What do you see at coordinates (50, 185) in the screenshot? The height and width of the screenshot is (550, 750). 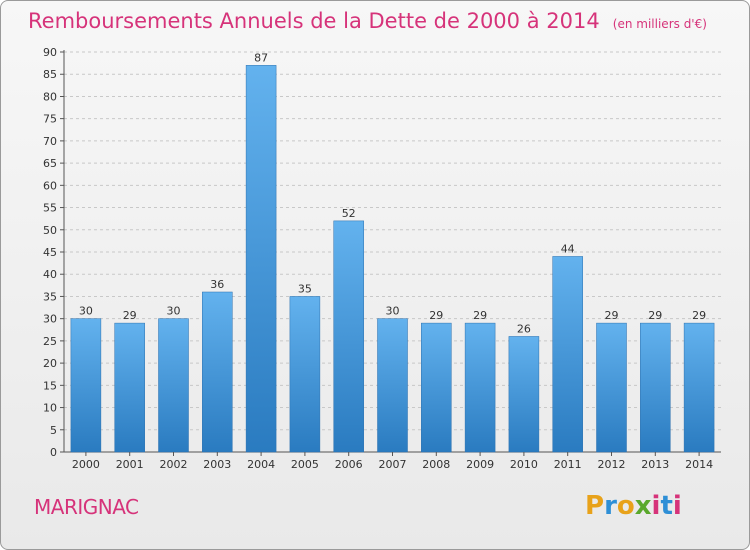 I see `y-tick-label: 60` at bounding box center [50, 185].